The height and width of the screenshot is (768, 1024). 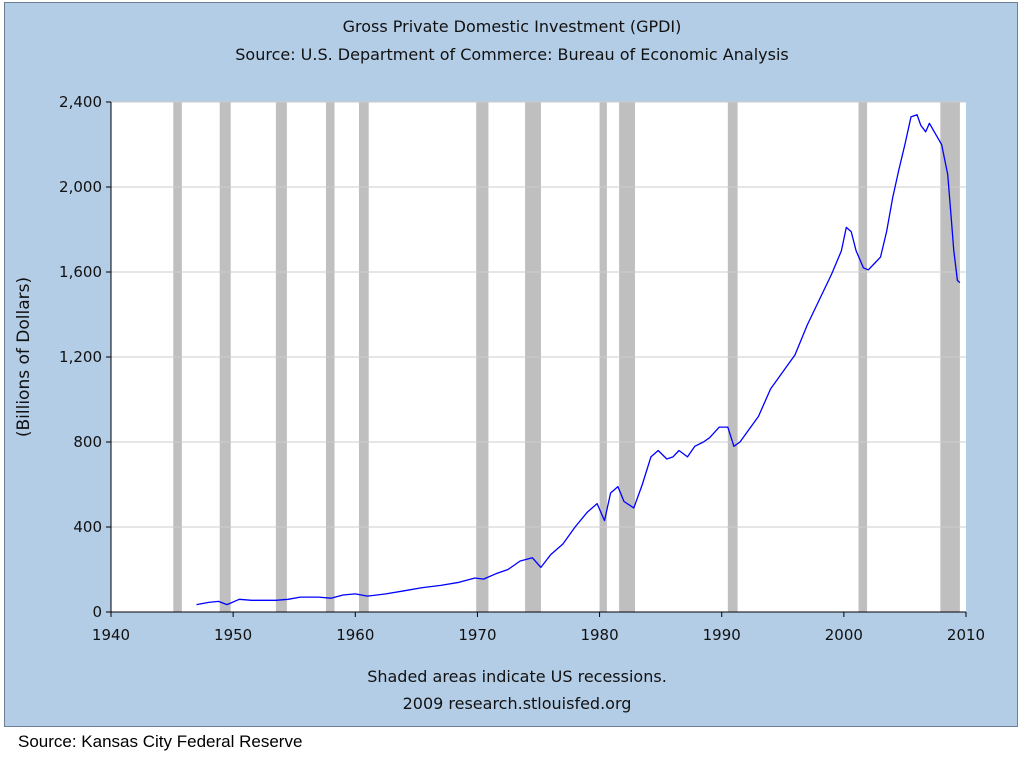 What do you see at coordinates (80, 357) in the screenshot?
I see `y-tick-label: 1,200` at bounding box center [80, 357].